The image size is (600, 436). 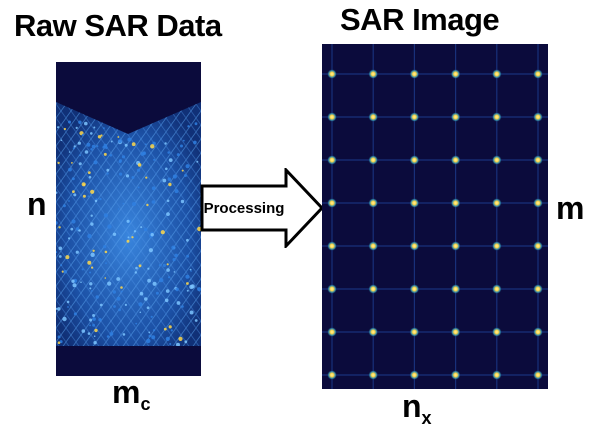 I want to click on raw-col-axis-subscript: c, so click(x=145, y=404).